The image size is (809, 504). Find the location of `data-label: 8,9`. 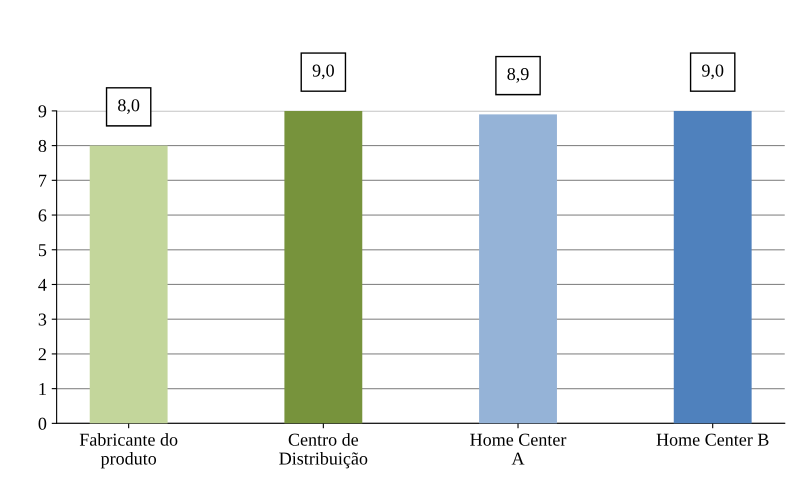

data-label: 8,9 is located at coordinates (518, 75).